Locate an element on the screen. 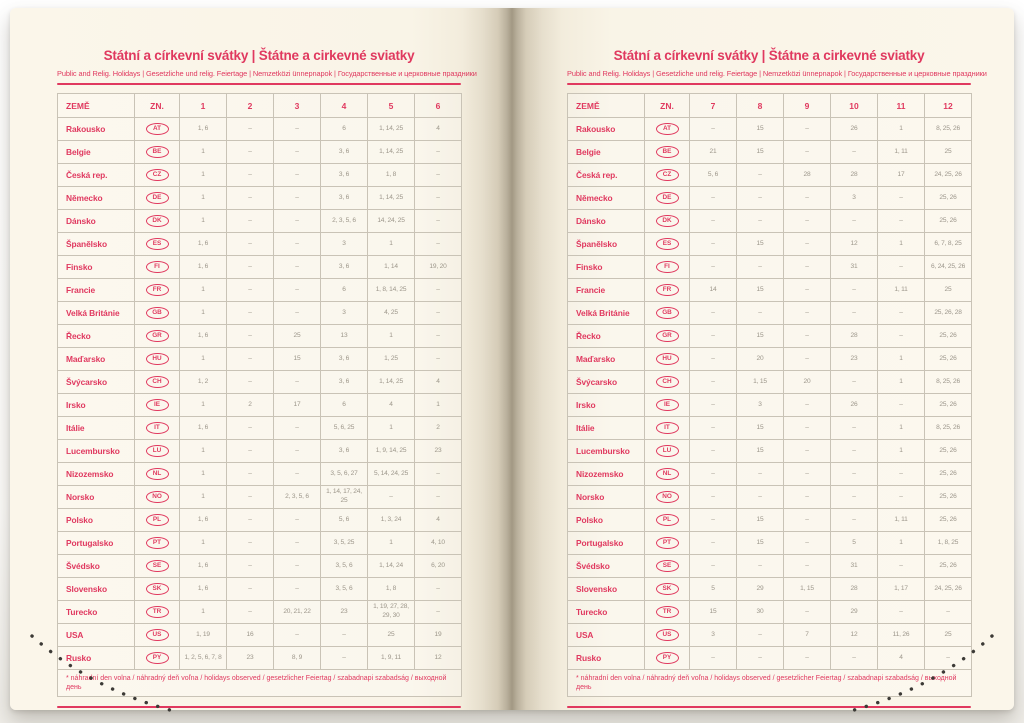 This screenshot has height=723, width=1024. country-name-cell: Švýcarsko is located at coordinates (606, 382).